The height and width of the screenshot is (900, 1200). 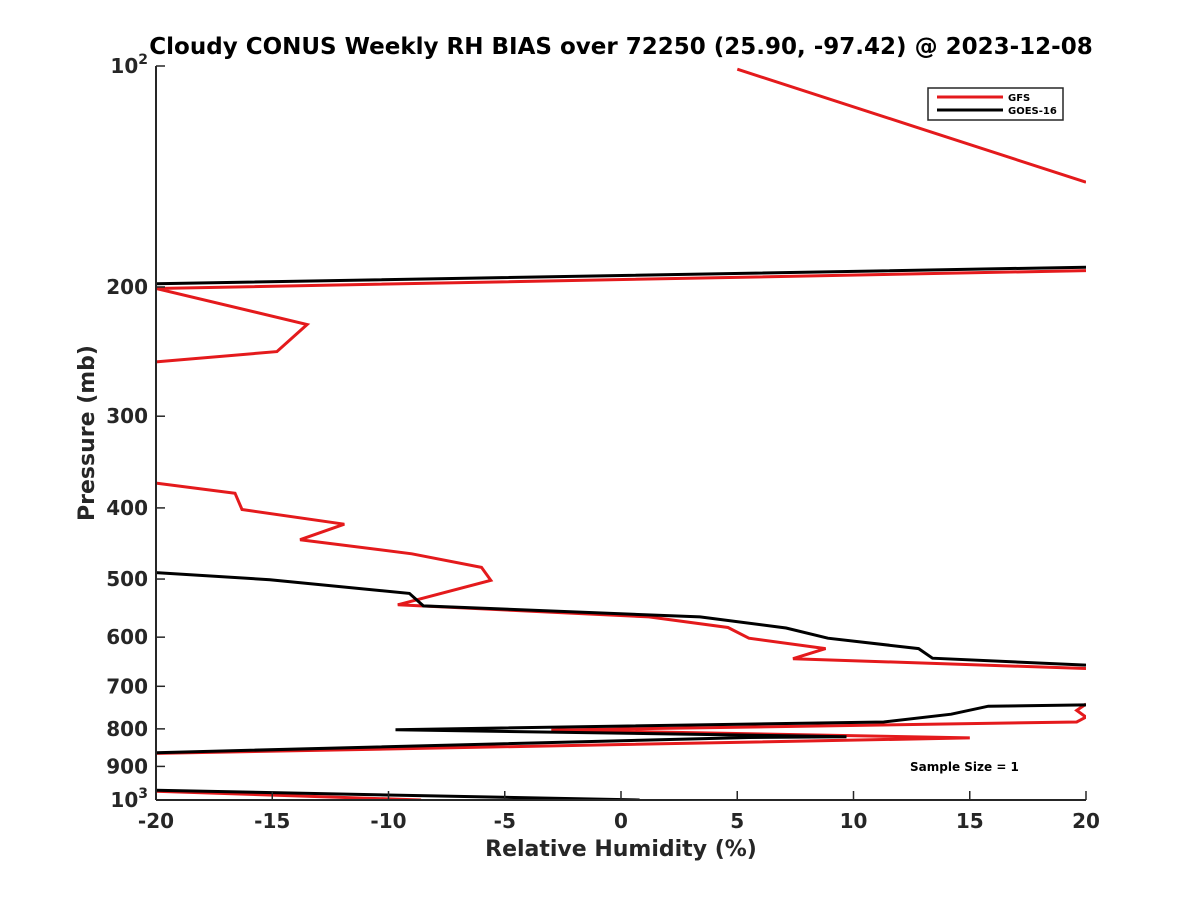 What do you see at coordinates (621, 821) in the screenshot?
I see `x-tick-label: 0` at bounding box center [621, 821].